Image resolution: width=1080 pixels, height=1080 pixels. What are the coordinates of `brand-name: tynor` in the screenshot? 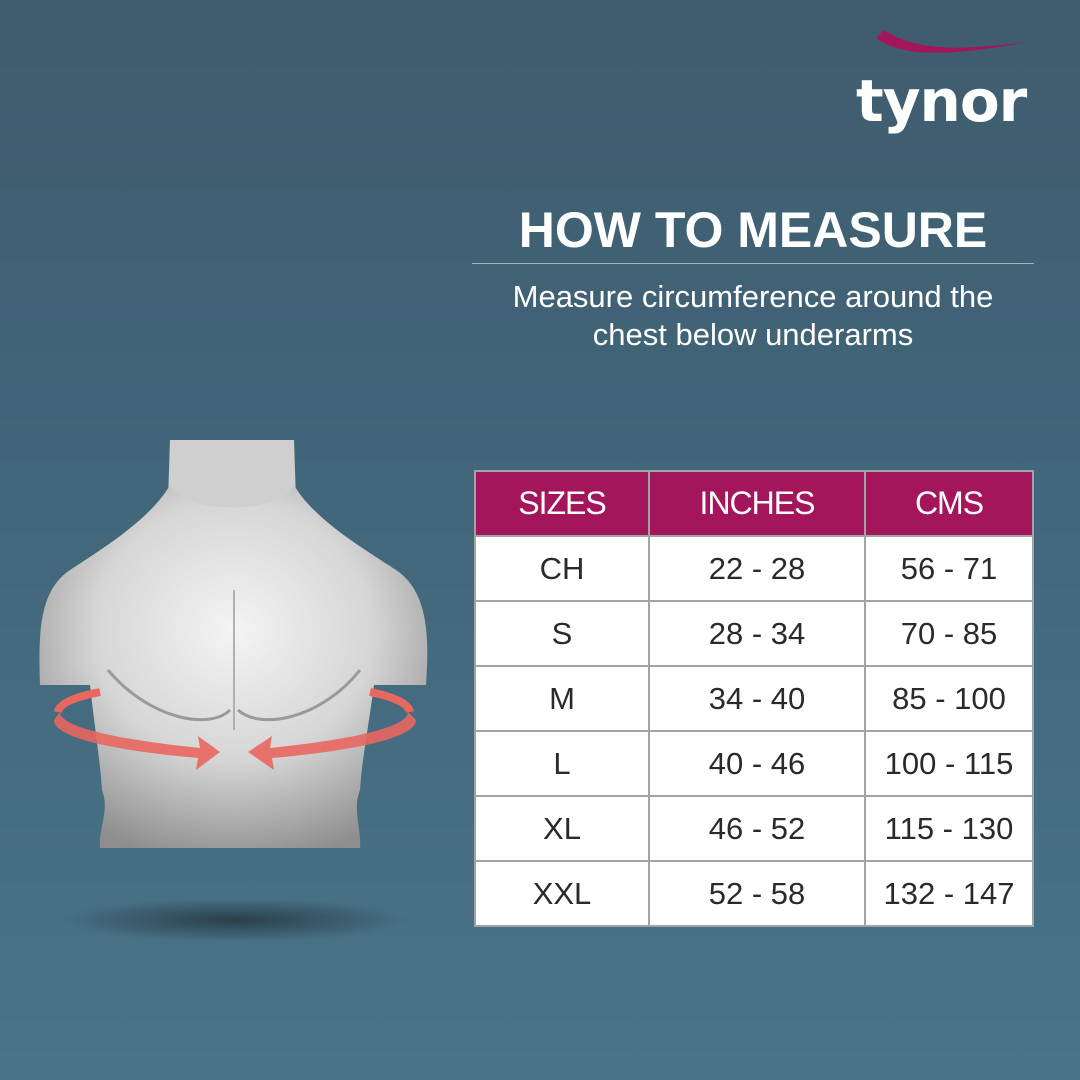 It's located at (941, 101).